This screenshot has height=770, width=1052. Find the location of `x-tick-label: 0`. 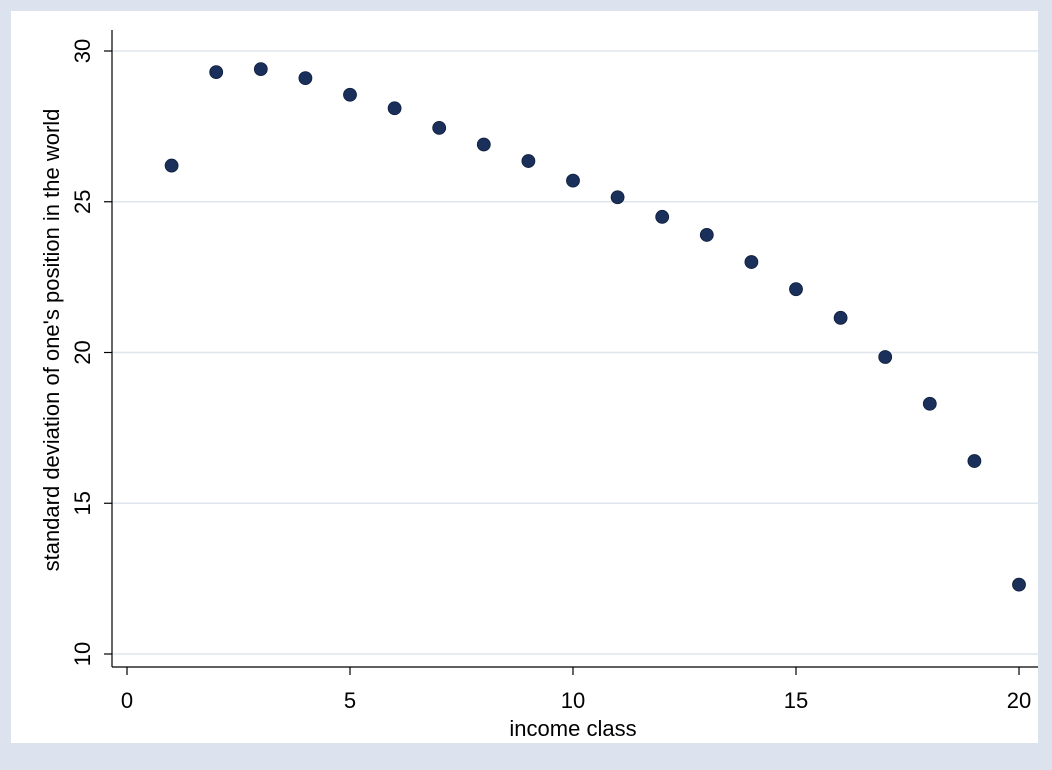

x-tick-label: 0 is located at coordinates (127, 700).